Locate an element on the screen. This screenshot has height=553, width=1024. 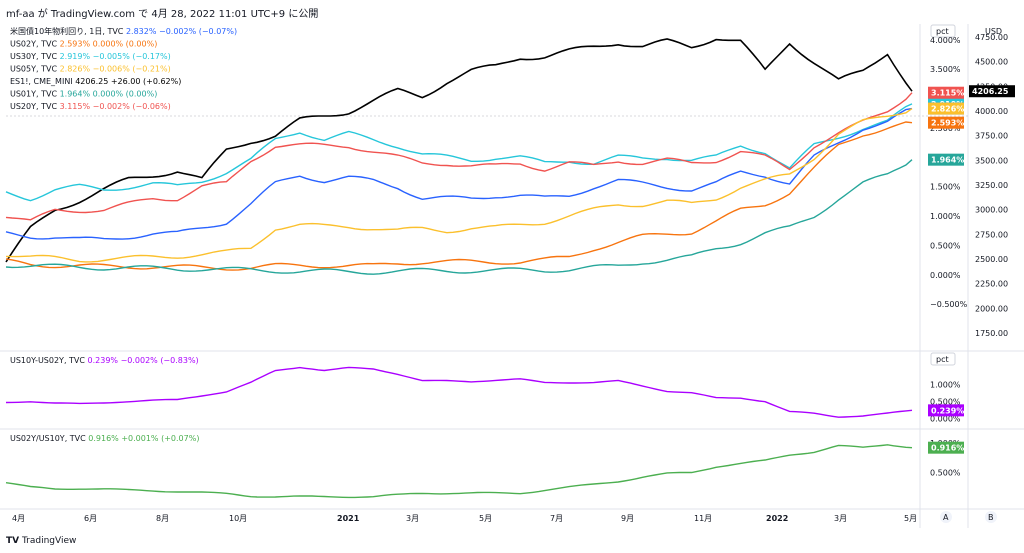
legend-text-ES1: ES1!, CME_MINI 4206.25 +26.00 (+0.62%) is located at coordinates (95, 81).